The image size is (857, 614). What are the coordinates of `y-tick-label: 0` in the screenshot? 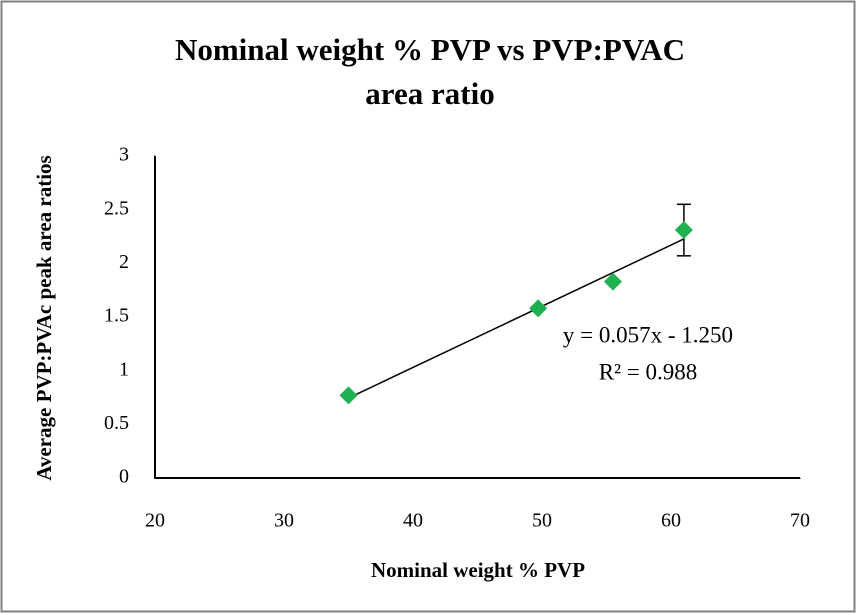 It's located at (124, 477).